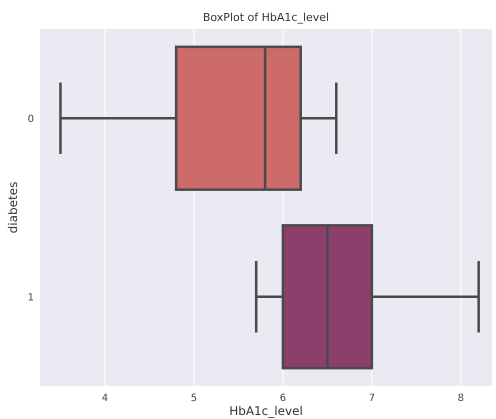  What do you see at coordinates (266, 411) in the screenshot?
I see `x-axis-title: HbA1c_level` at bounding box center [266, 411].